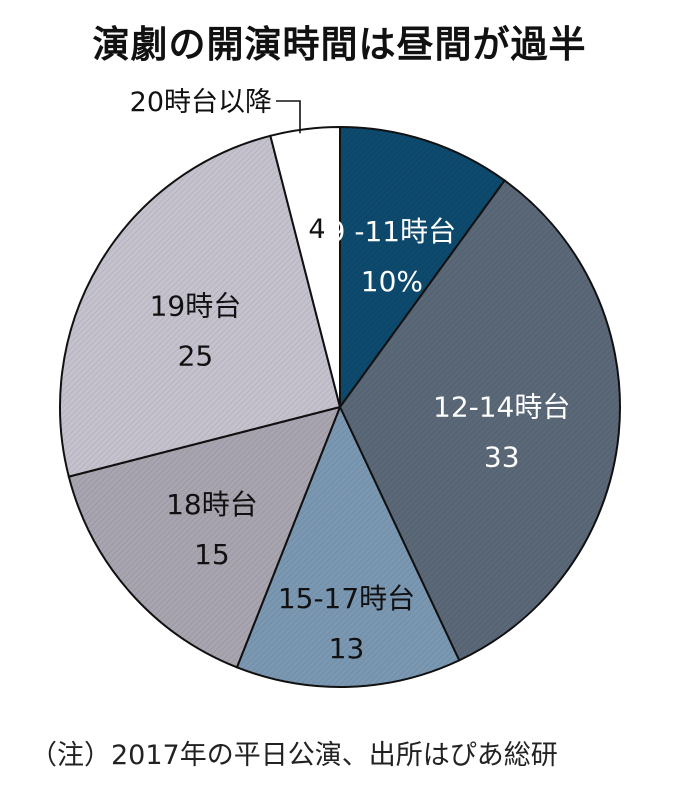 The height and width of the screenshot is (787, 679). I want to click on slice-category-label-4: 18時台, so click(212, 504).